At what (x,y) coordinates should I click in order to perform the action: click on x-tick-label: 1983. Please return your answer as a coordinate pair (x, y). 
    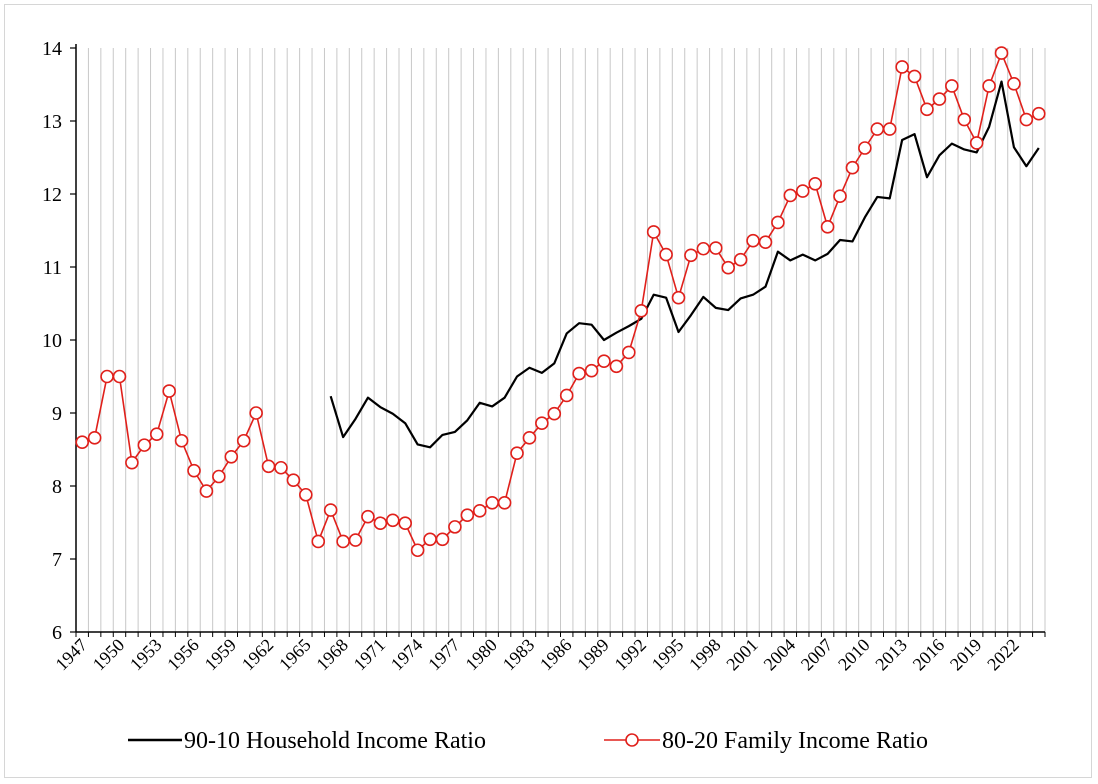
    Looking at the image, I should click on (519, 655).